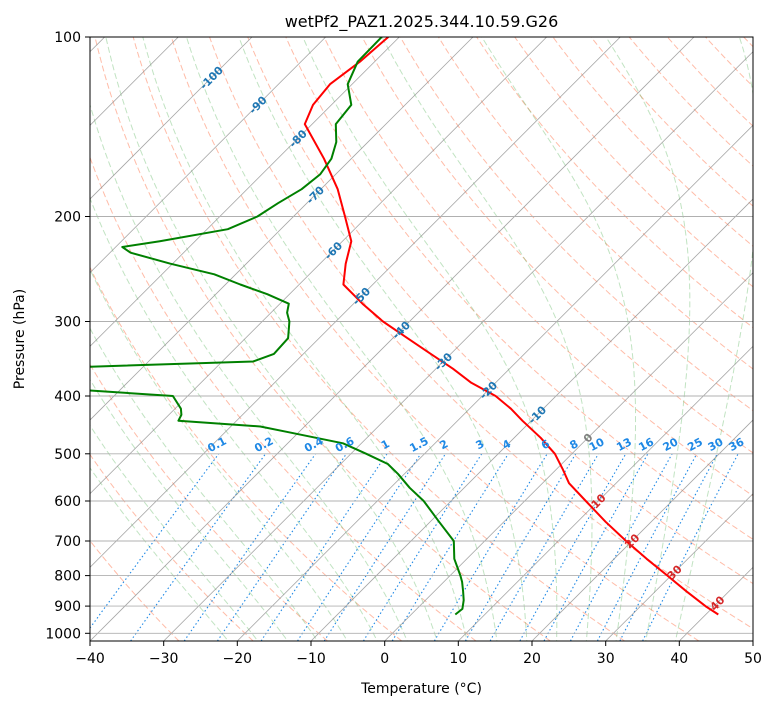  What do you see at coordinates (606, 659) in the screenshot?
I see `x-tick-label: 30` at bounding box center [606, 659].